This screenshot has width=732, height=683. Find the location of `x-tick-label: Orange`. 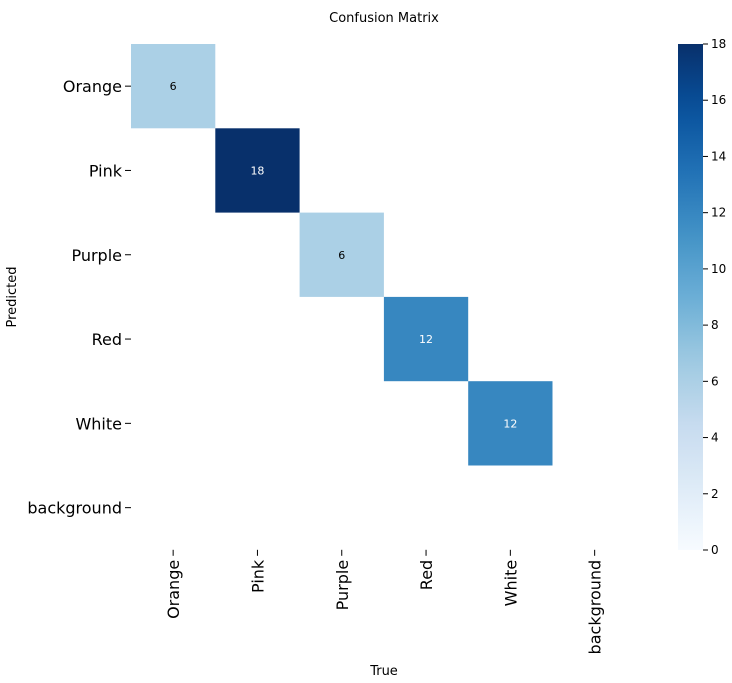

x-tick-label: Orange is located at coordinates (173, 589).